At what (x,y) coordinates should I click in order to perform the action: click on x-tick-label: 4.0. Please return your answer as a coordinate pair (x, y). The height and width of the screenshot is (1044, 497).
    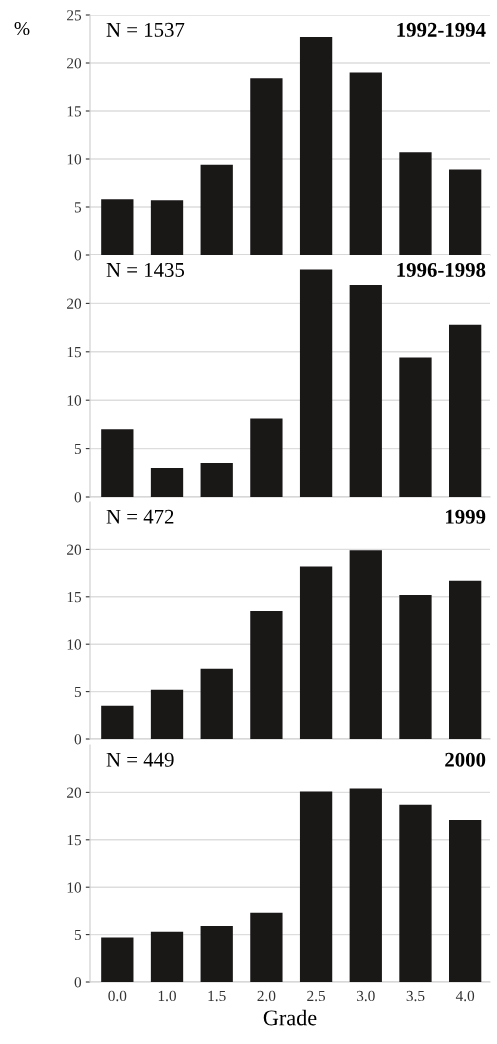
    Looking at the image, I should click on (465, 996).